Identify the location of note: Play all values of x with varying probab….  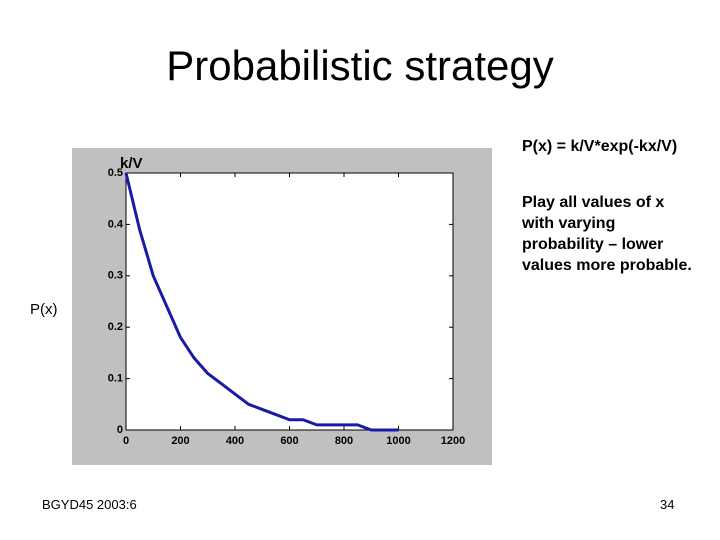
(607, 234).